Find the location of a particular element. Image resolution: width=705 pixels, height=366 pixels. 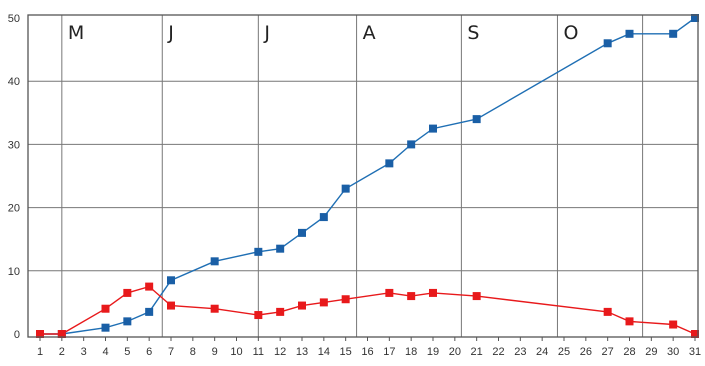

x-tick-label-9: 9 is located at coordinates (215, 352).